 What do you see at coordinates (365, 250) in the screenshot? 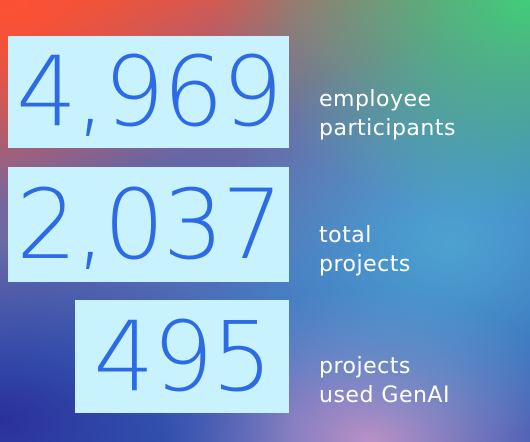
I see `stat-label-projects: total projects` at bounding box center [365, 250].